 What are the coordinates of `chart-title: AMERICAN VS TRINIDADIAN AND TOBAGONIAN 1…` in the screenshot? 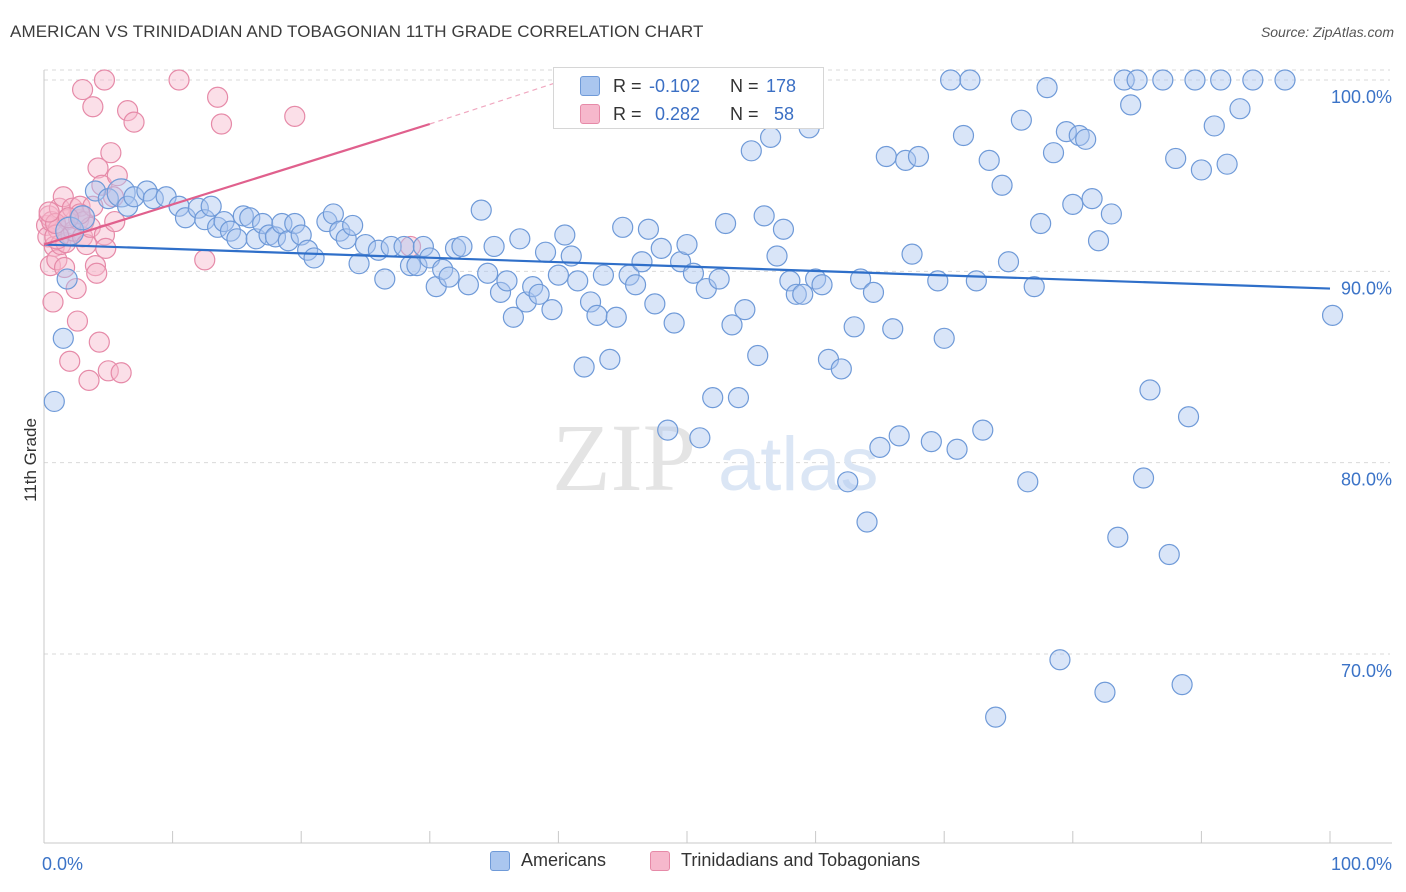 It's located at (357, 31).